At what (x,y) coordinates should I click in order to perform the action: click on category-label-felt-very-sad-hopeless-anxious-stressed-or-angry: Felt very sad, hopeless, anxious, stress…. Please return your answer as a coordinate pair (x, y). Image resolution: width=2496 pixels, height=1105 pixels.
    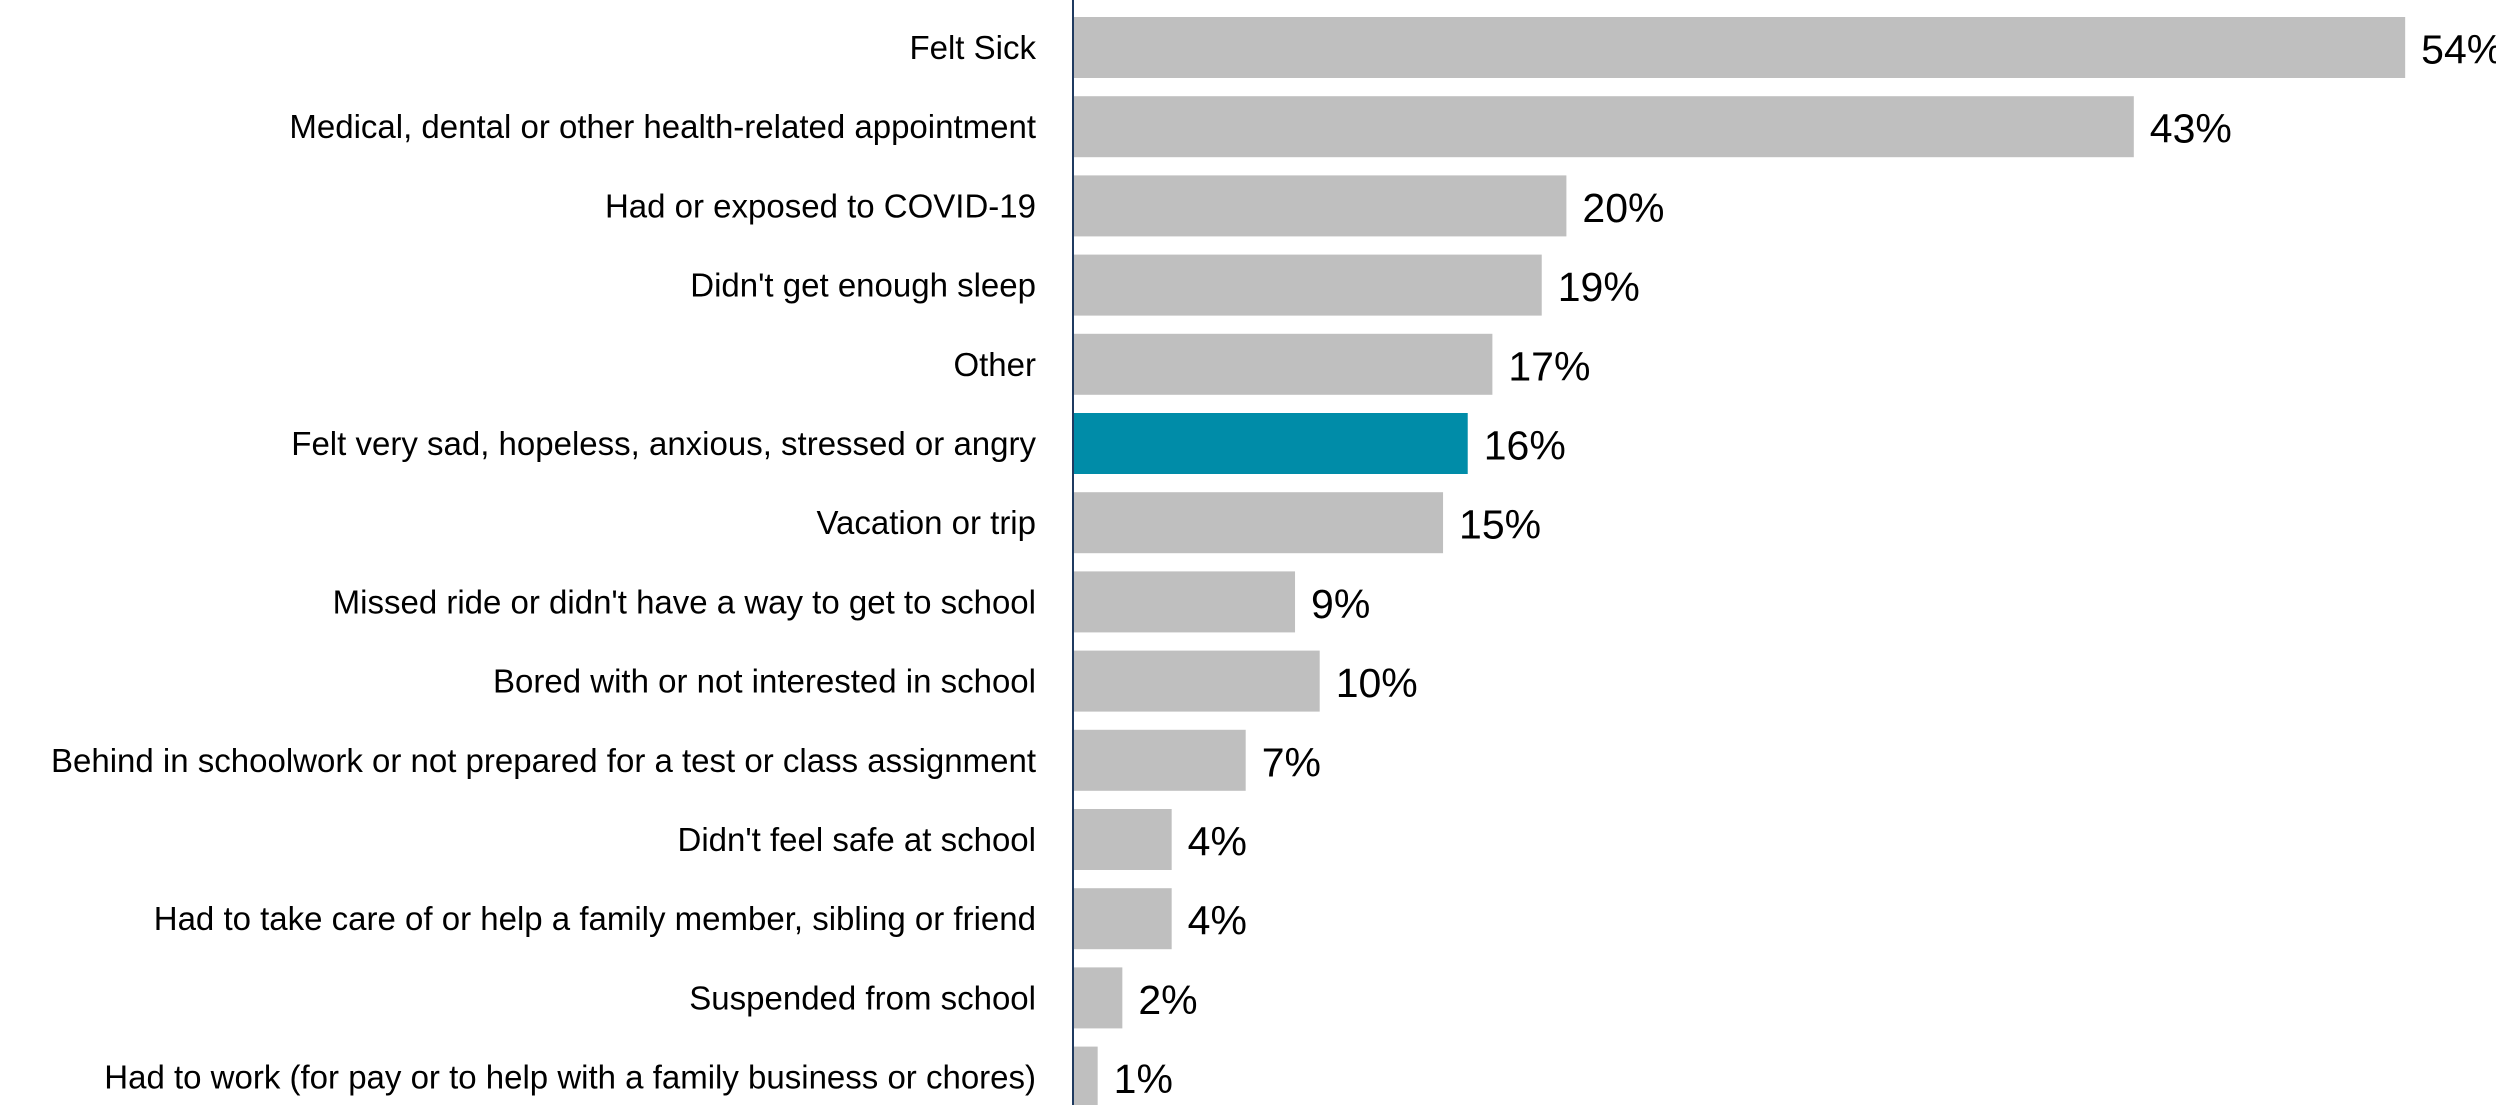
    Looking at the image, I should click on (663, 443).